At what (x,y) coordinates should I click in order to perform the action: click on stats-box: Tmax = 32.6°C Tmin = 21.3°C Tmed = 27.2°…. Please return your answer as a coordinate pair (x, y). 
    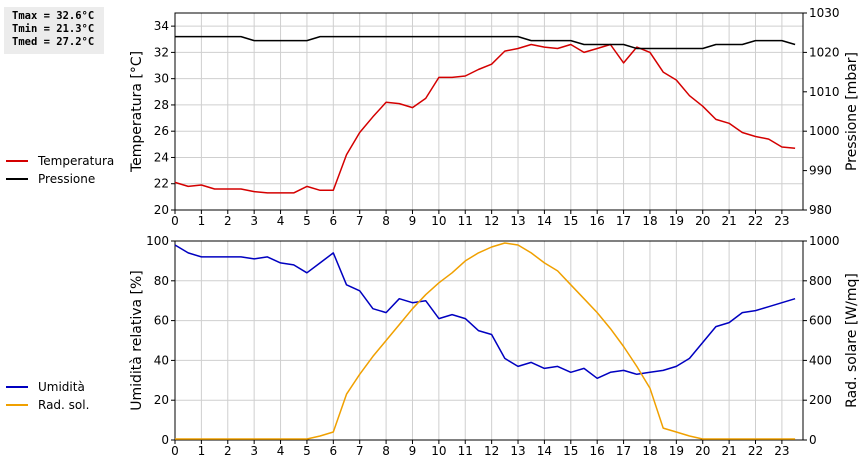
    Looking at the image, I should click on (54, 30).